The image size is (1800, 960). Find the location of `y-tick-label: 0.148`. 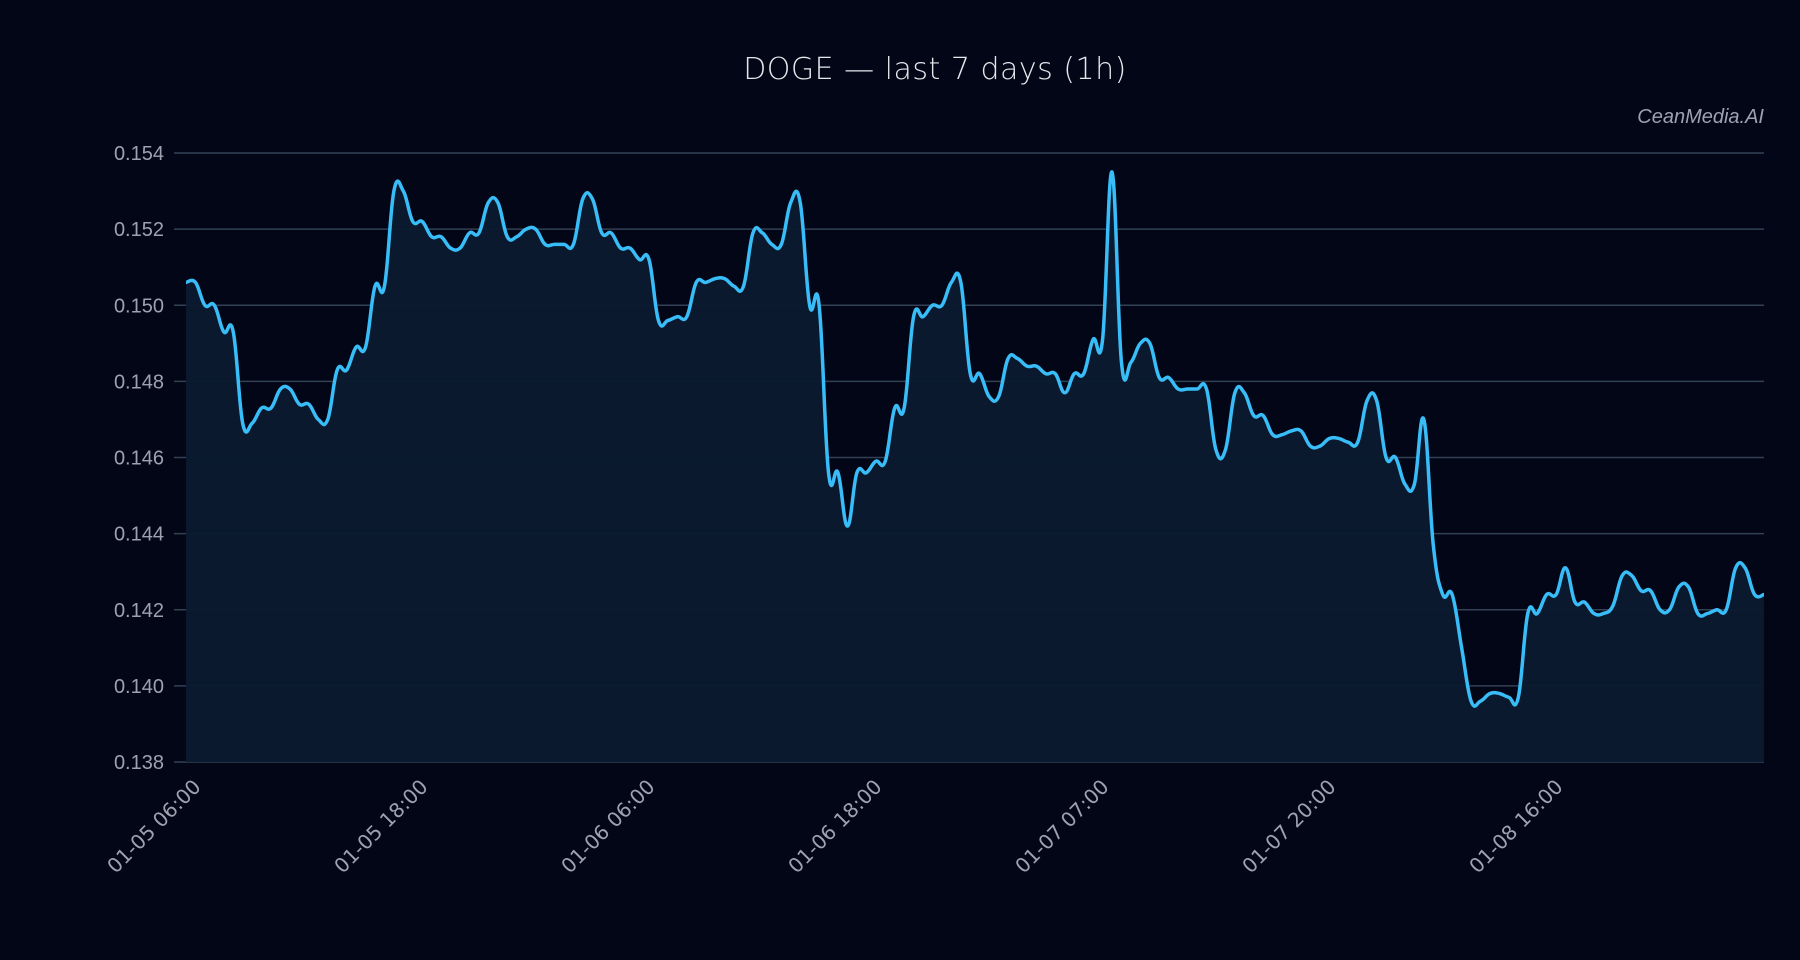

y-tick-label: 0.148 is located at coordinates (139, 382).